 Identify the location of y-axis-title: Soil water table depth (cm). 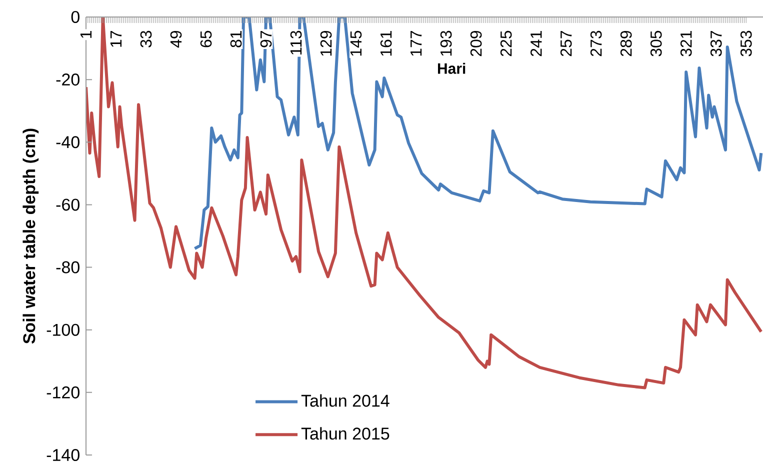
(30, 236).